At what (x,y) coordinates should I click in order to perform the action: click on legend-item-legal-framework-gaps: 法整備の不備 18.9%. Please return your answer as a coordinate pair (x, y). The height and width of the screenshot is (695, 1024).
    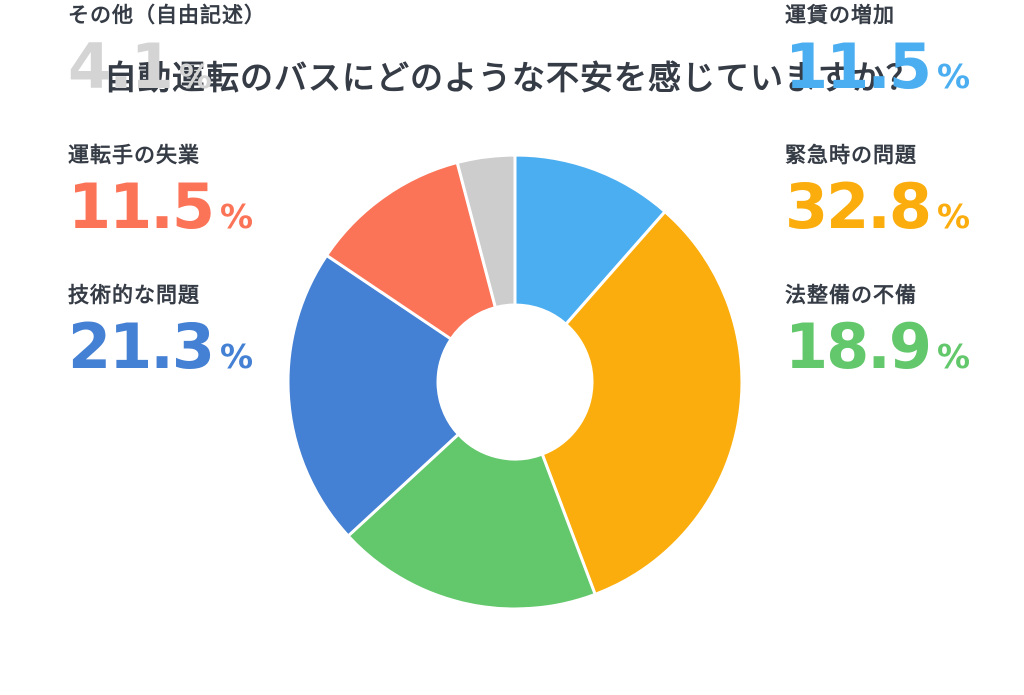
    Looking at the image, I should click on (904, 339).